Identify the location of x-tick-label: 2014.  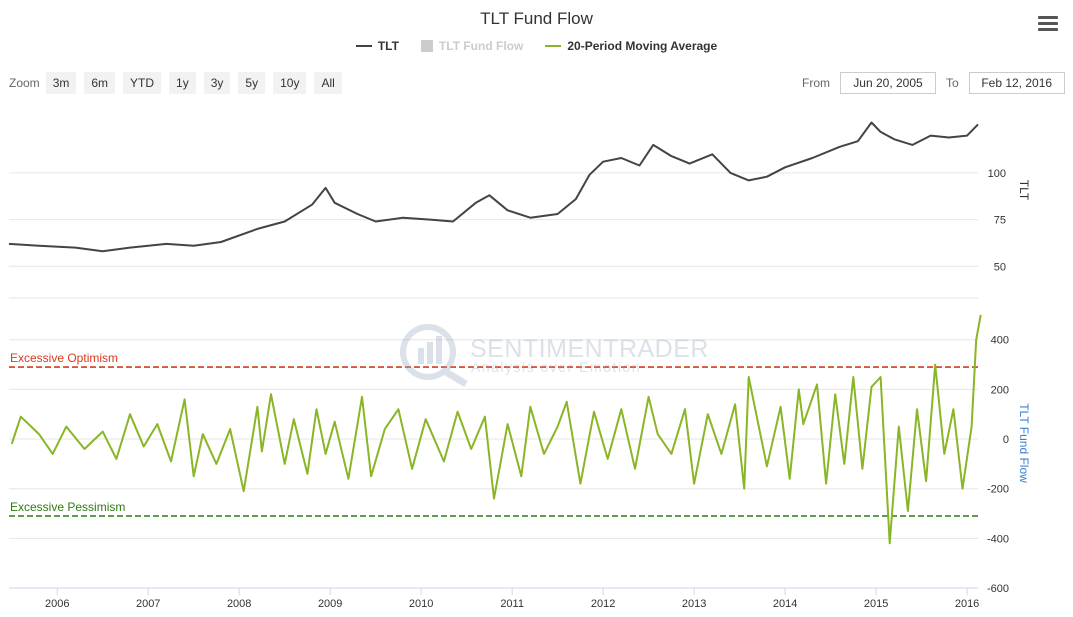
(785, 604).